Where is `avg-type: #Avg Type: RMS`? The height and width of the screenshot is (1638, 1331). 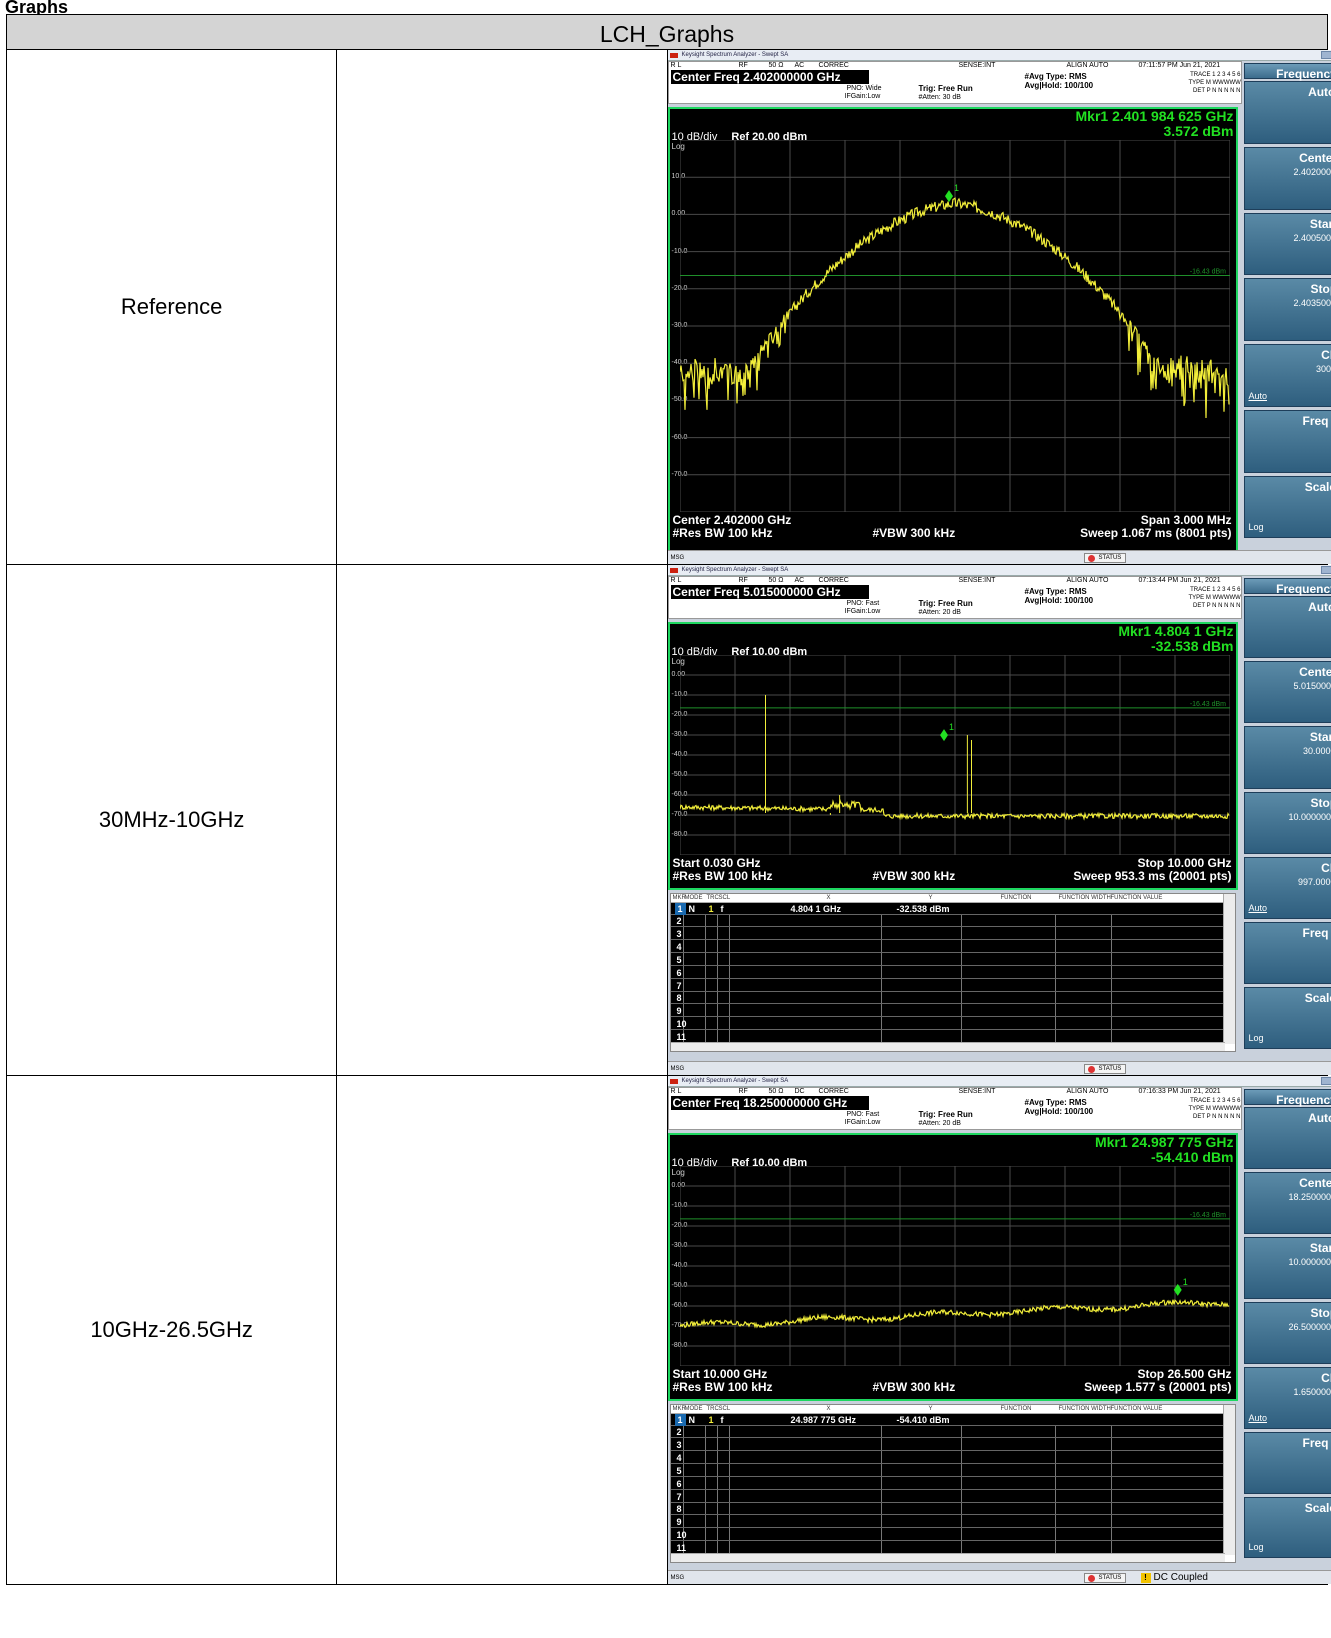 avg-type: #Avg Type: RMS is located at coordinates (1055, 1102).